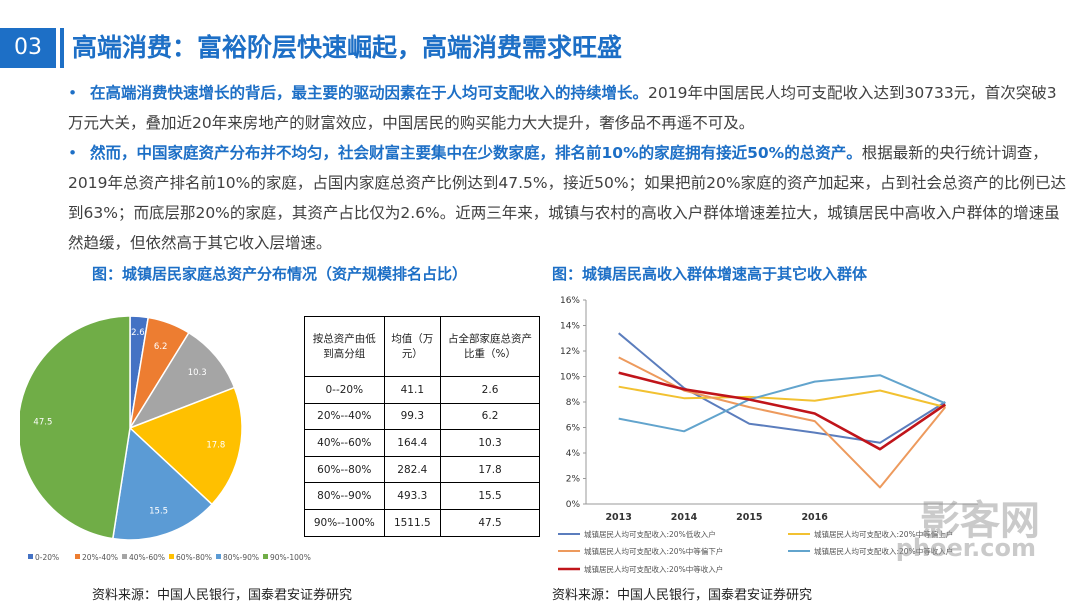  I want to click on legend-label: 80%-90%, so click(241, 557).